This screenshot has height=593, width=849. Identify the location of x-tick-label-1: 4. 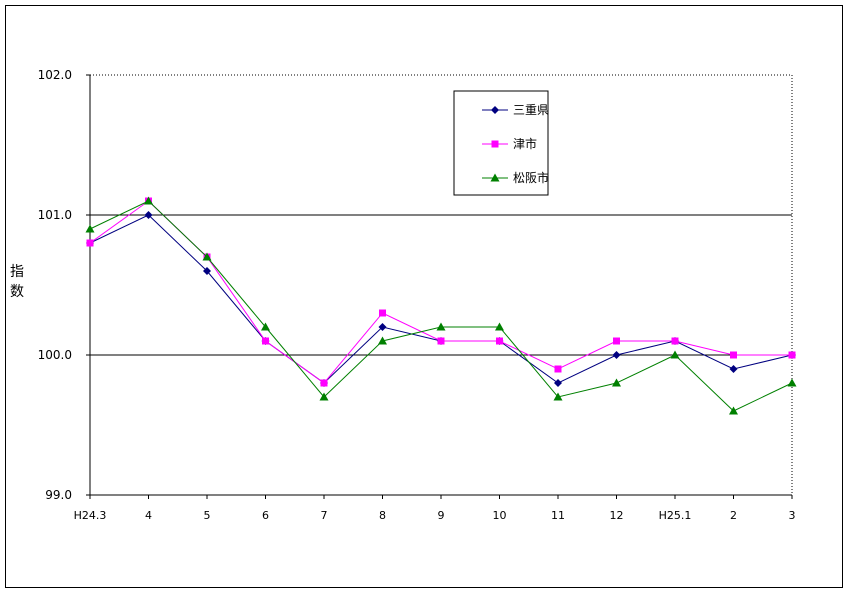
(148, 515).